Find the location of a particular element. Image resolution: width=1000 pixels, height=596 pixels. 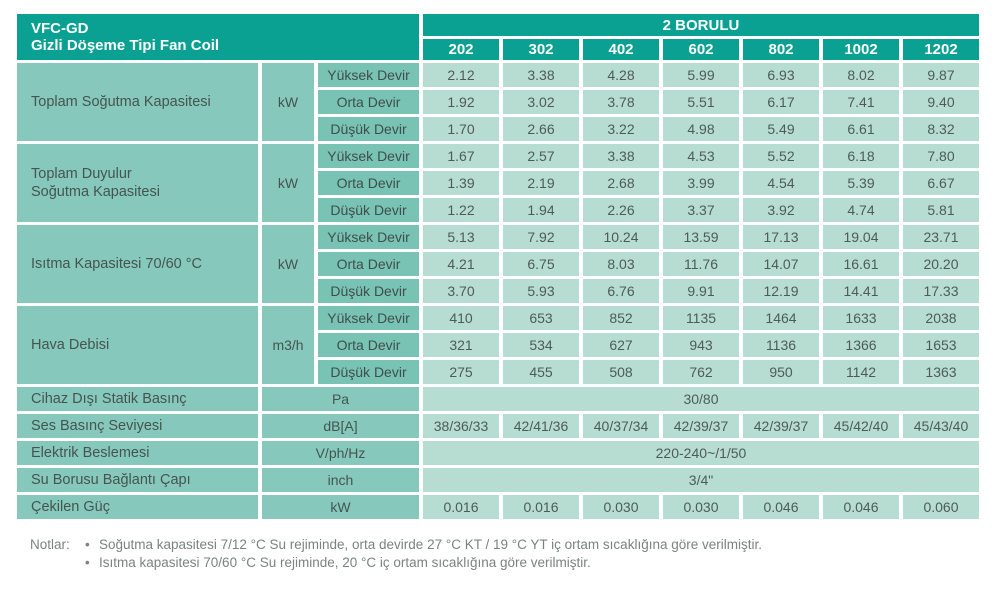

product-name: Gizli Döşeme Tipi Fan Coil is located at coordinates (125, 45).